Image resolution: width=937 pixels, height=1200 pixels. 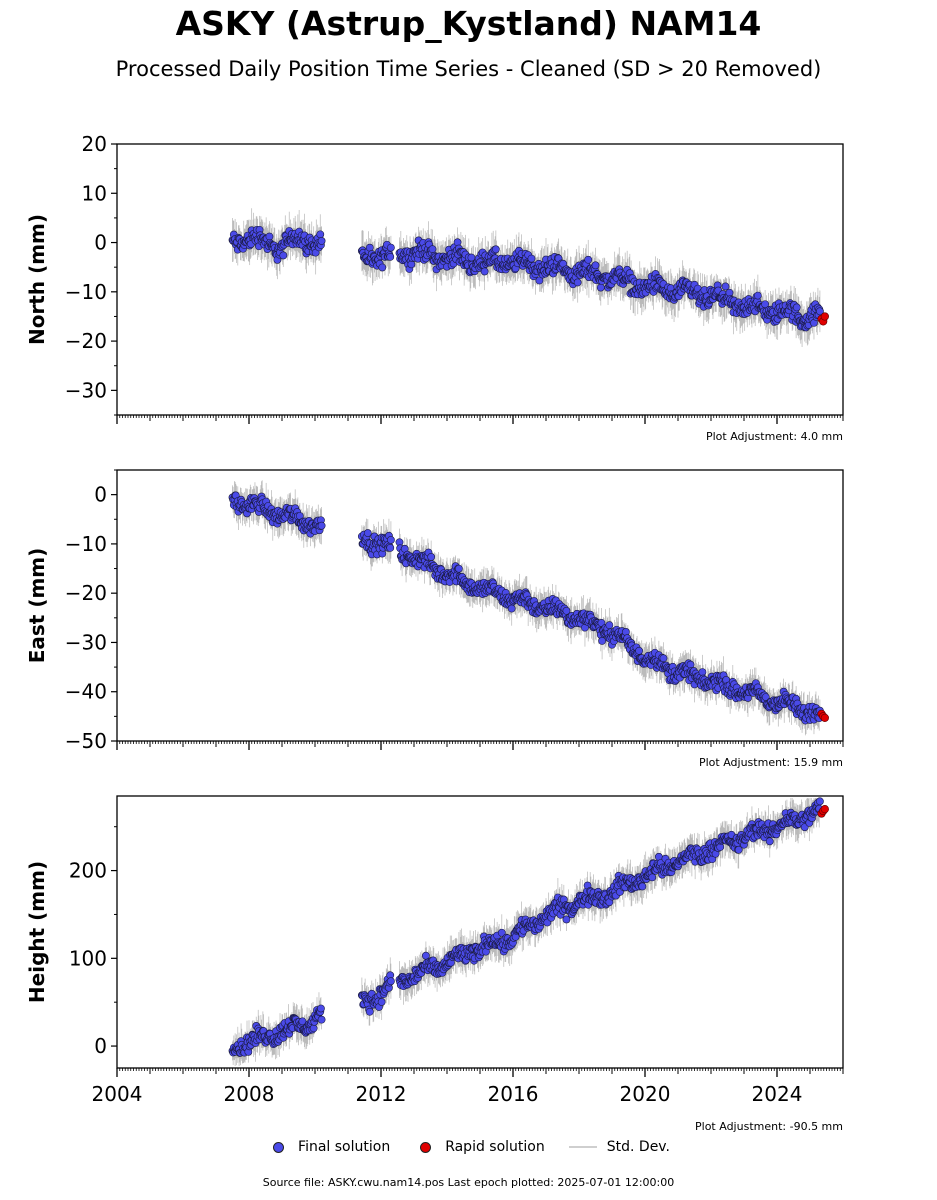 What do you see at coordinates (771, 762) in the screenshot?
I see `plot-adjustment-note: Plot Adjustment: 15.9 mm` at bounding box center [771, 762].